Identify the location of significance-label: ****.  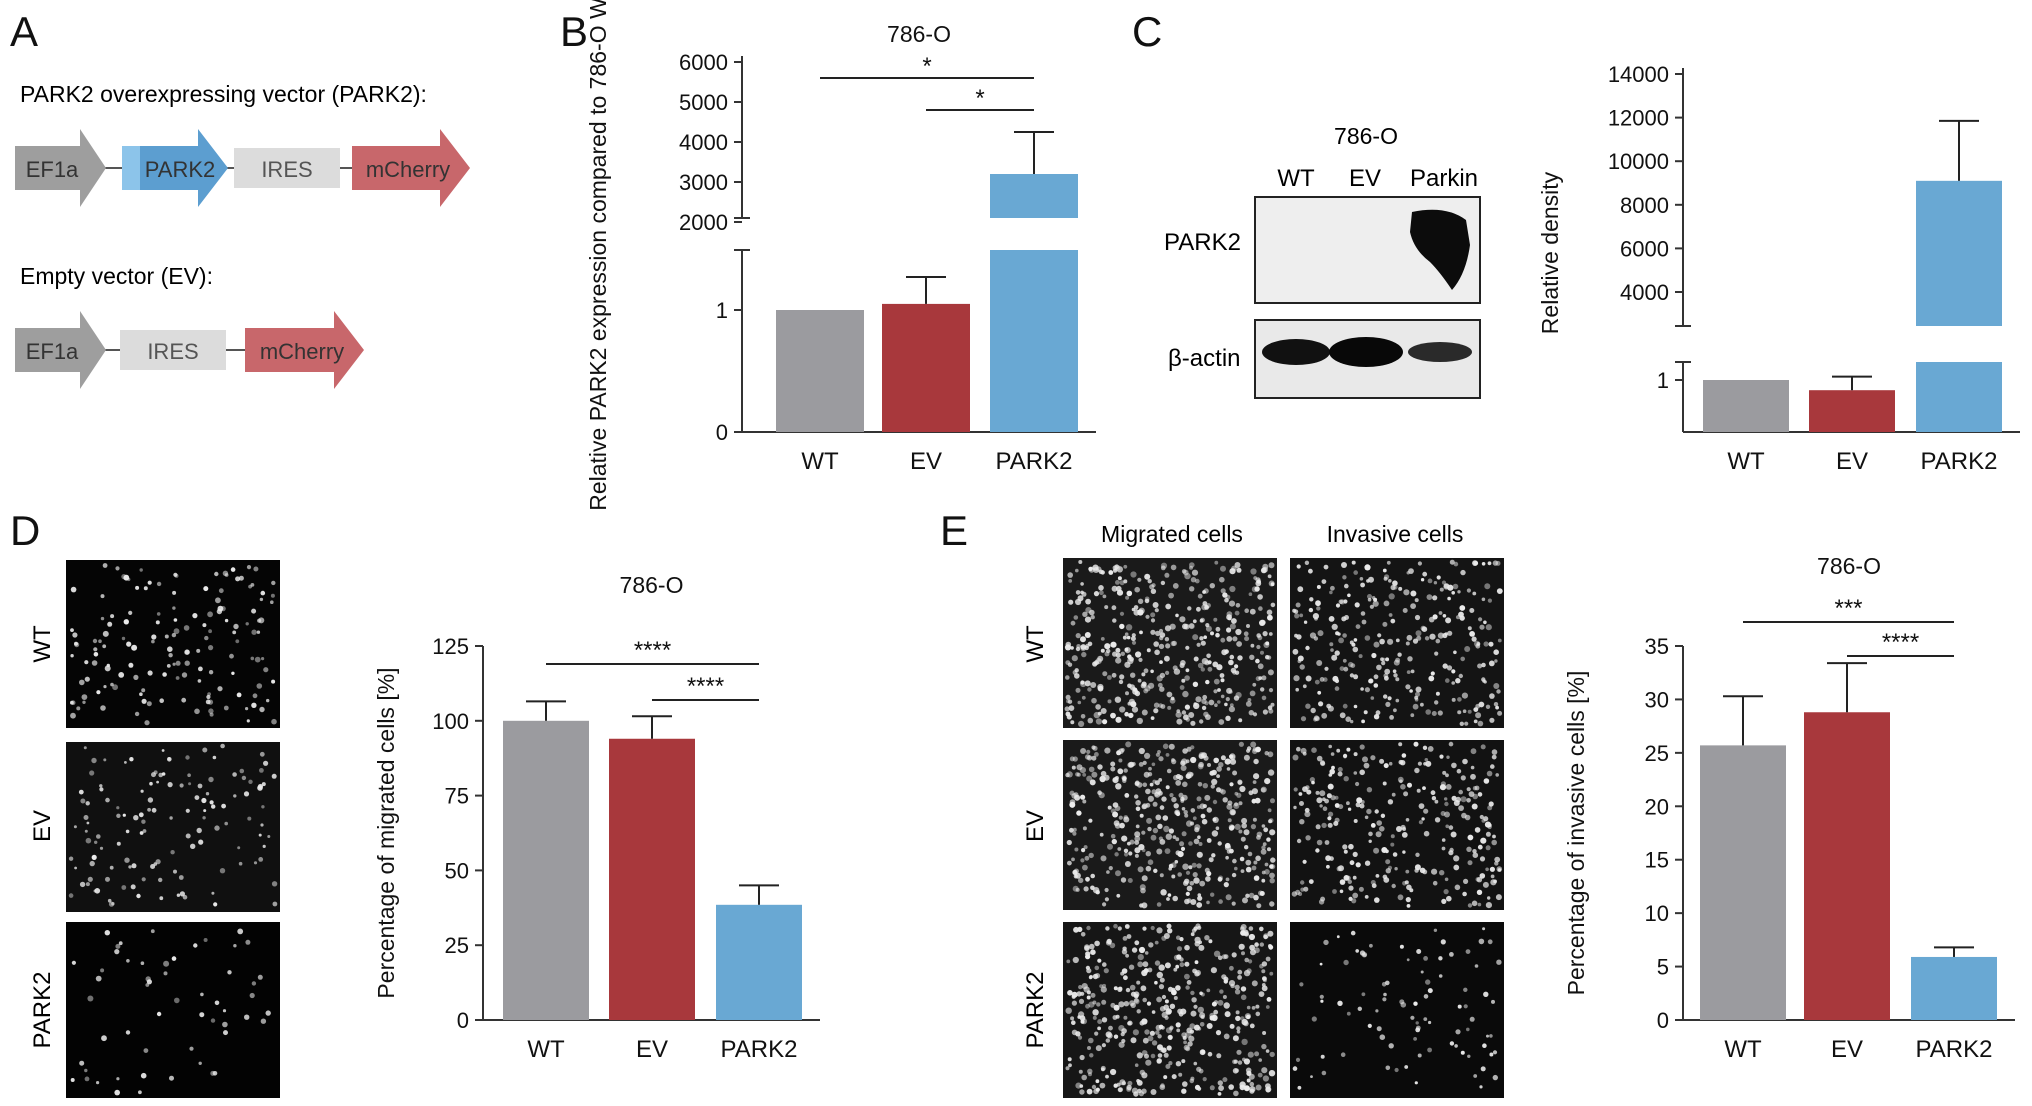
(705, 686).